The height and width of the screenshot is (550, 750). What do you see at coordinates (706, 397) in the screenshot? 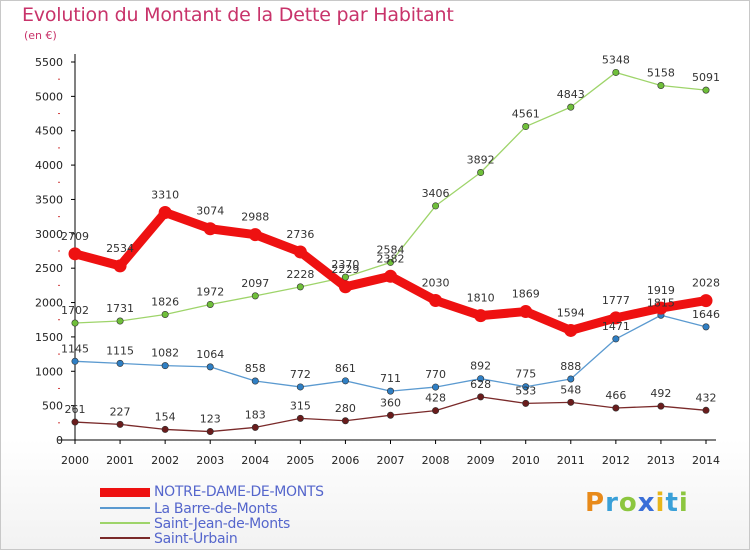
I see `data-label-3: 432` at bounding box center [706, 397].